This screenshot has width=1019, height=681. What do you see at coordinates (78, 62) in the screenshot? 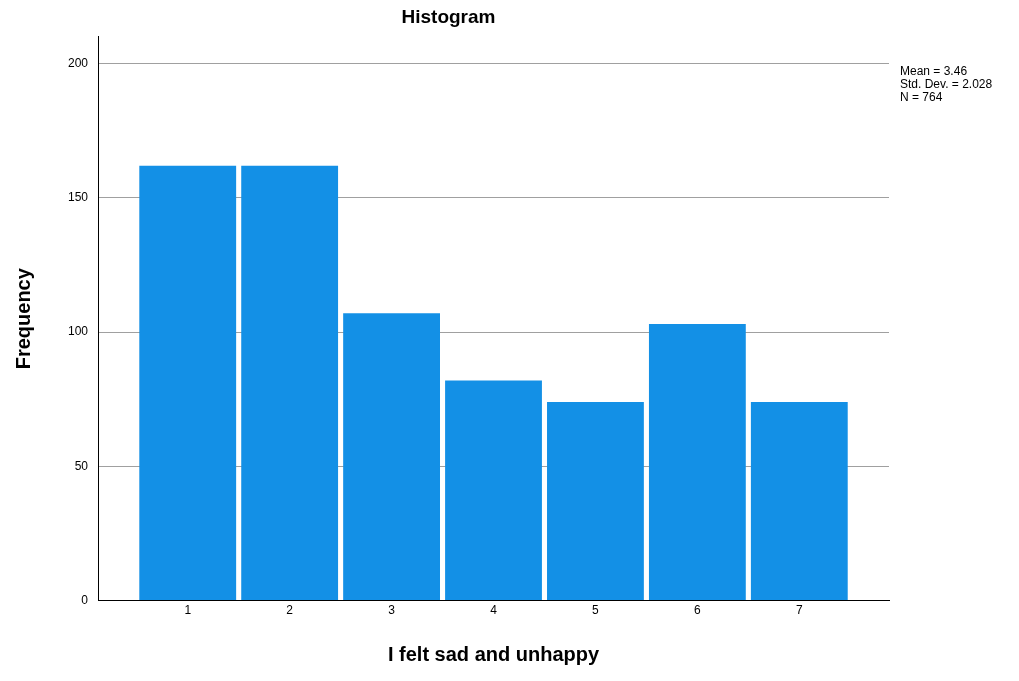
I see `y-tick-label: 200` at bounding box center [78, 62].